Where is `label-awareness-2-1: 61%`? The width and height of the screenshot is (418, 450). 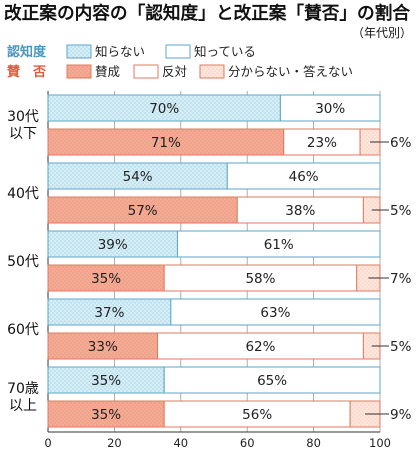 label-awareness-2-1: 61% is located at coordinates (279, 245).